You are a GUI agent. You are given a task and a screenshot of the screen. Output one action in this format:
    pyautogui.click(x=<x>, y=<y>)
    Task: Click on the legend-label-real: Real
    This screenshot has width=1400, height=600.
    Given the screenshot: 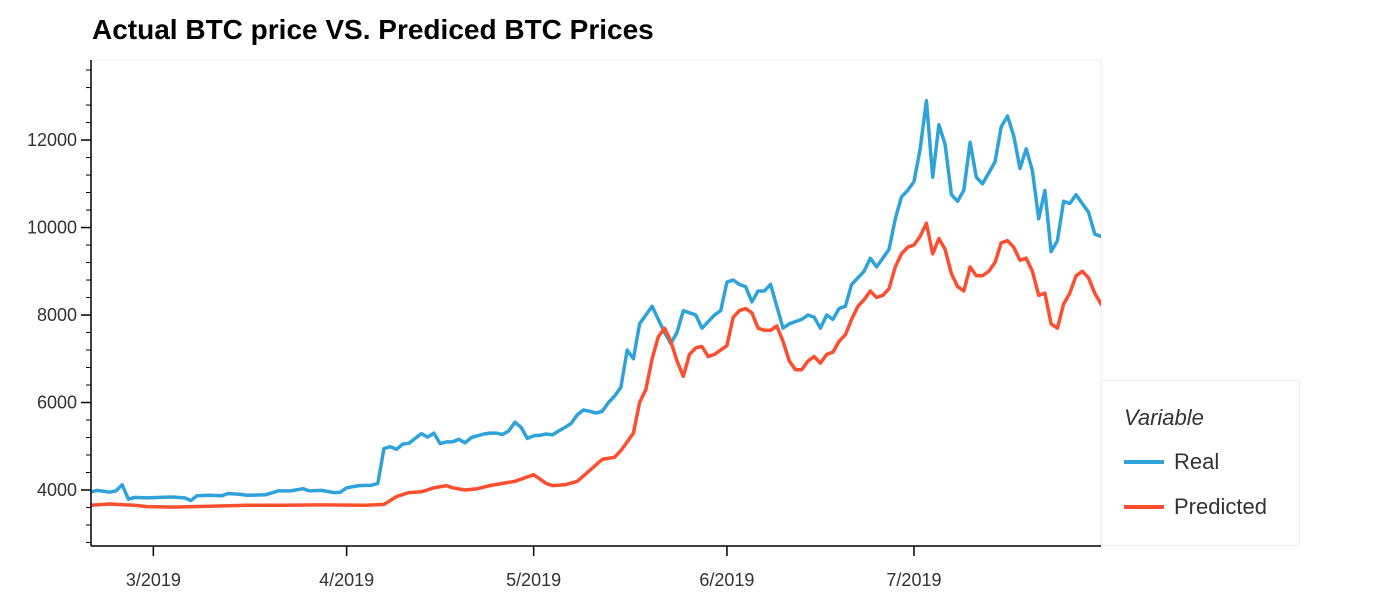 What is the action you would take?
    pyautogui.click(x=1197, y=461)
    